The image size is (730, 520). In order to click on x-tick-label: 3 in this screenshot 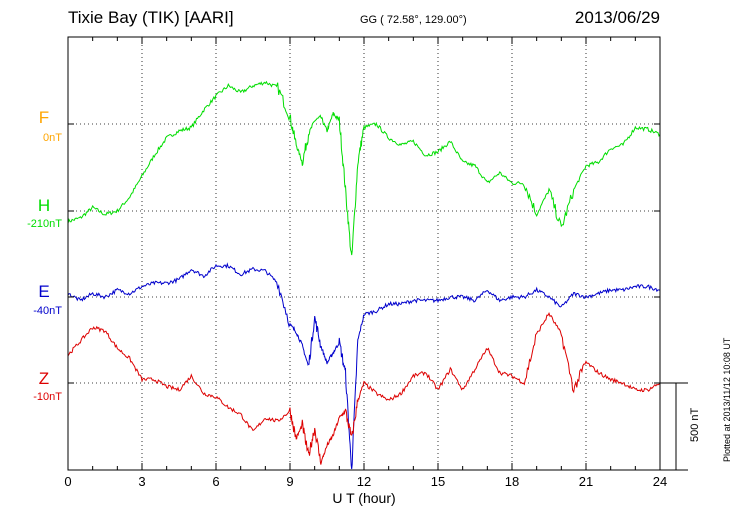, I will do `click(141, 481)`.